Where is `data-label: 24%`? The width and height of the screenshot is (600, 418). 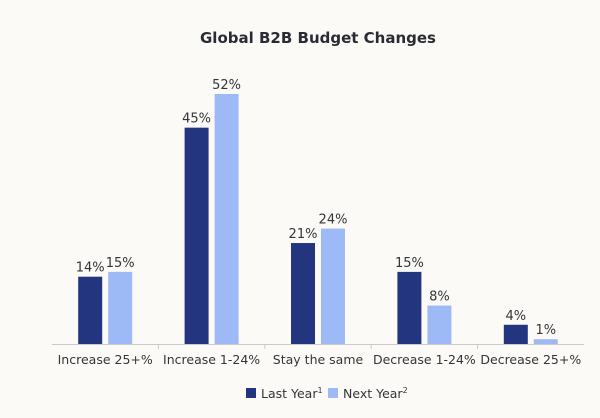 data-label: 24% is located at coordinates (333, 220).